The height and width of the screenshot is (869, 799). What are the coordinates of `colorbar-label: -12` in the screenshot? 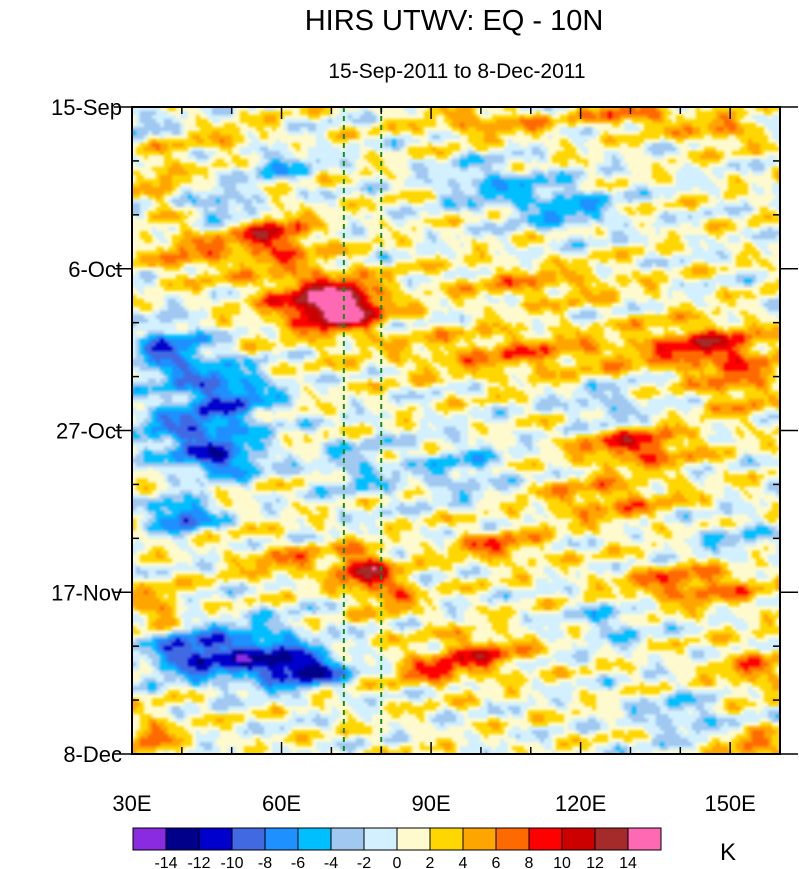 It's located at (198, 862).